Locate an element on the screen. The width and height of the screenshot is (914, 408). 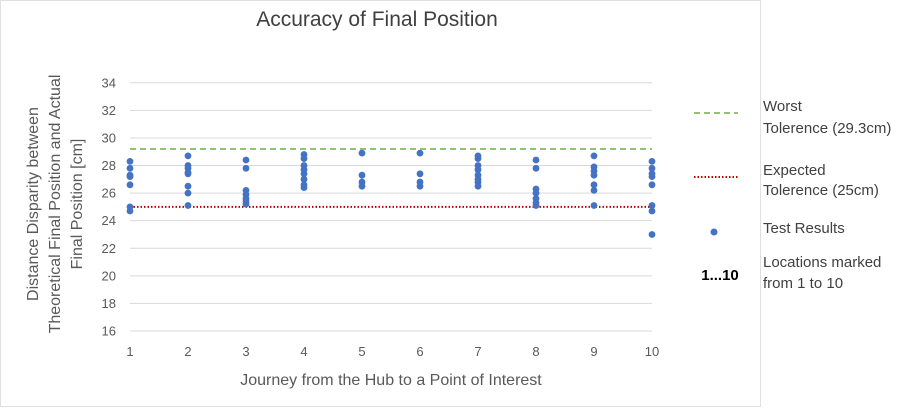
data-points is located at coordinates (391, 193).